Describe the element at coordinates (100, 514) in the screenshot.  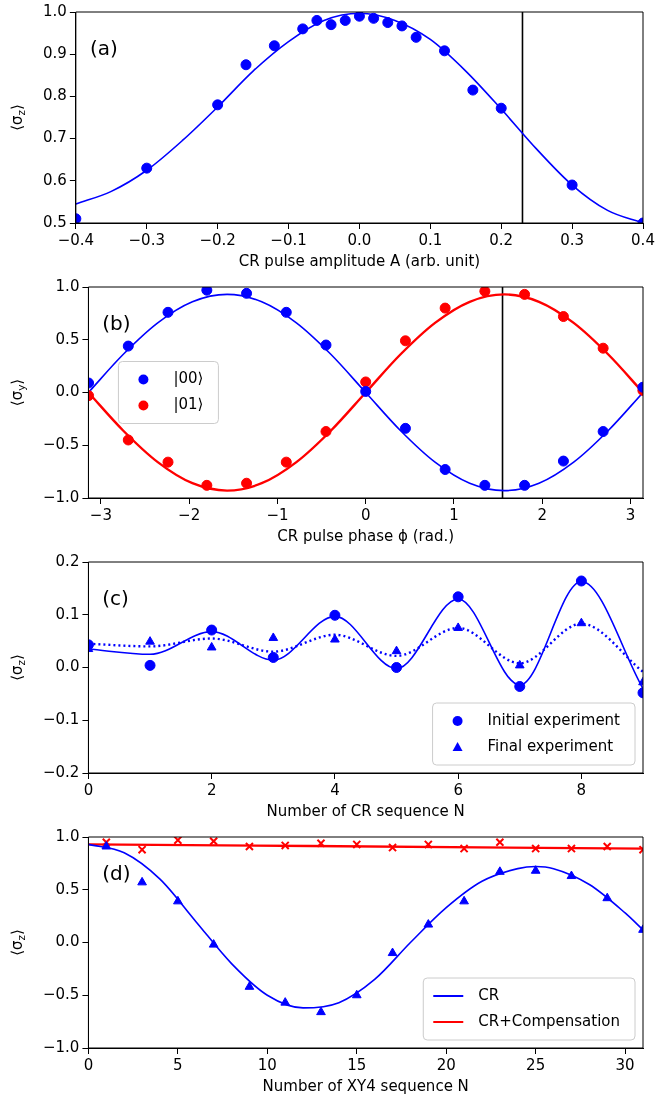
I see `x-tick-label: −3` at that location.